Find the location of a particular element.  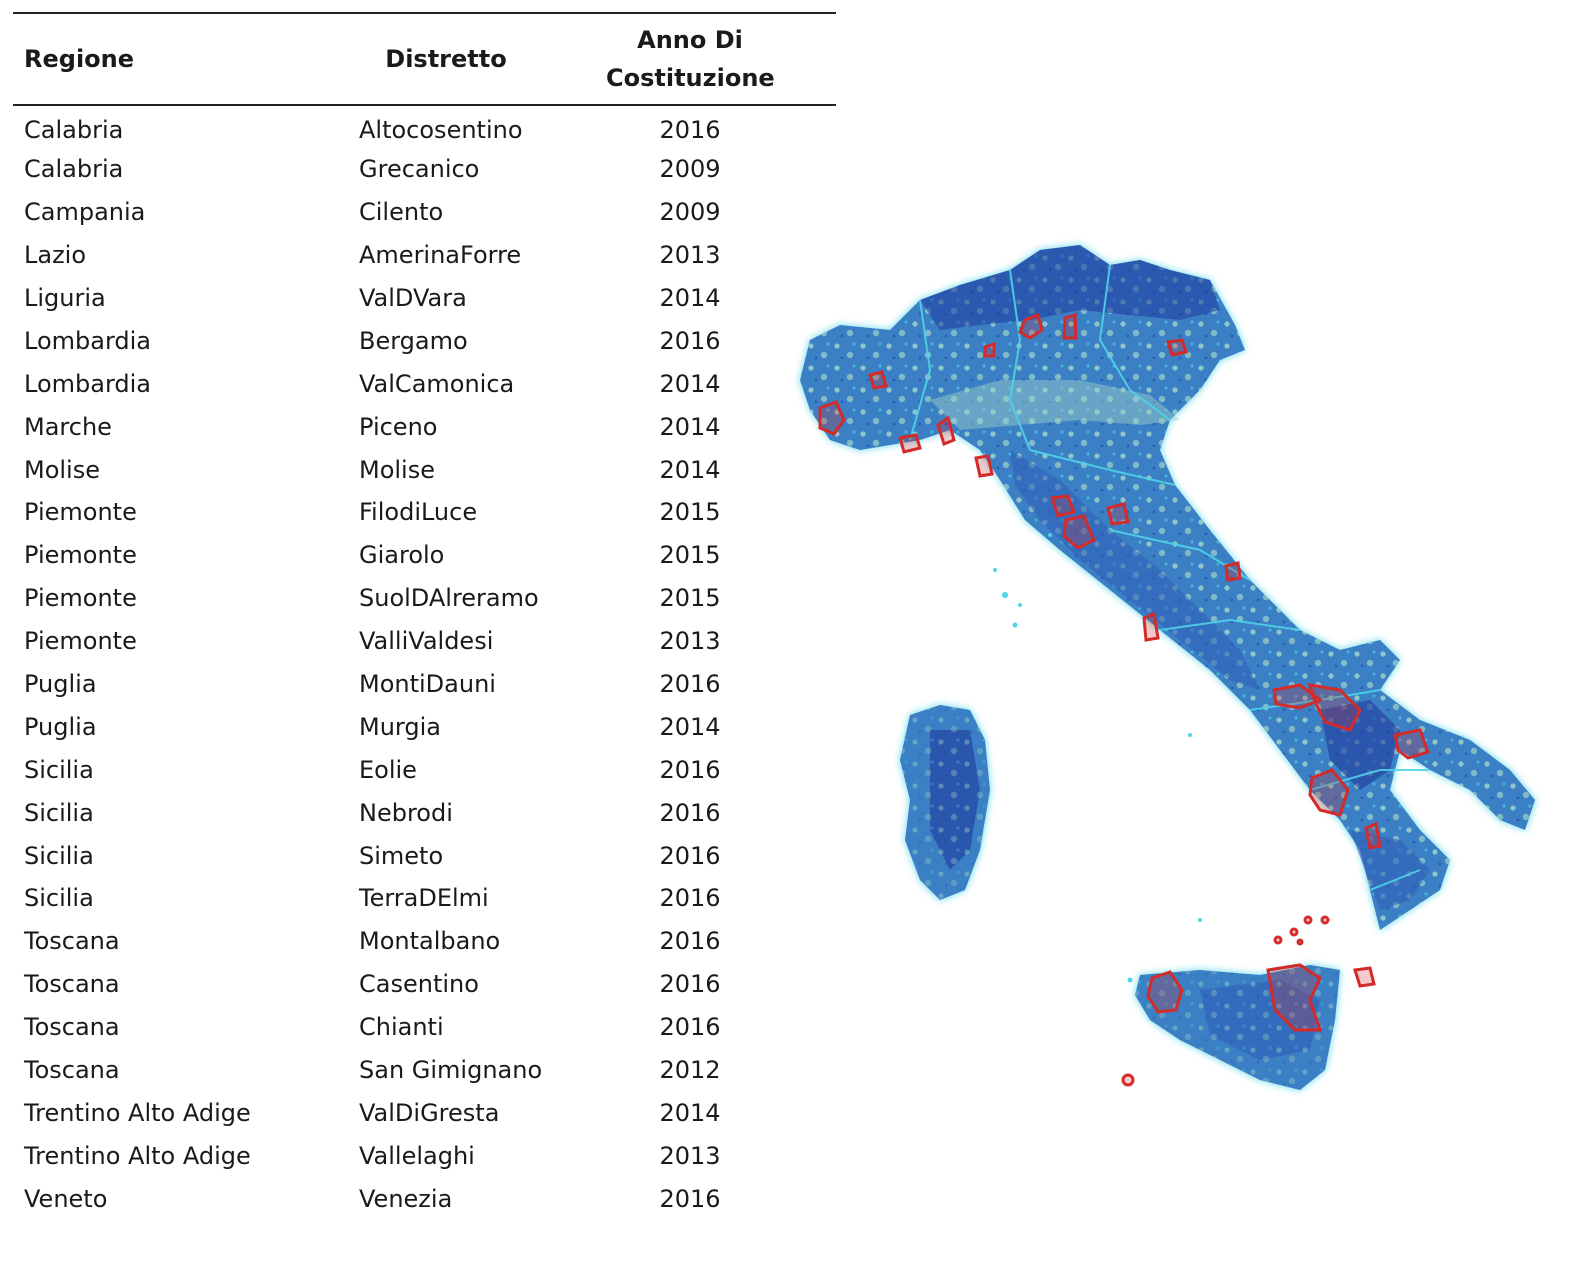

cell-distretto: Vallelaghi is located at coordinates (417, 1155).